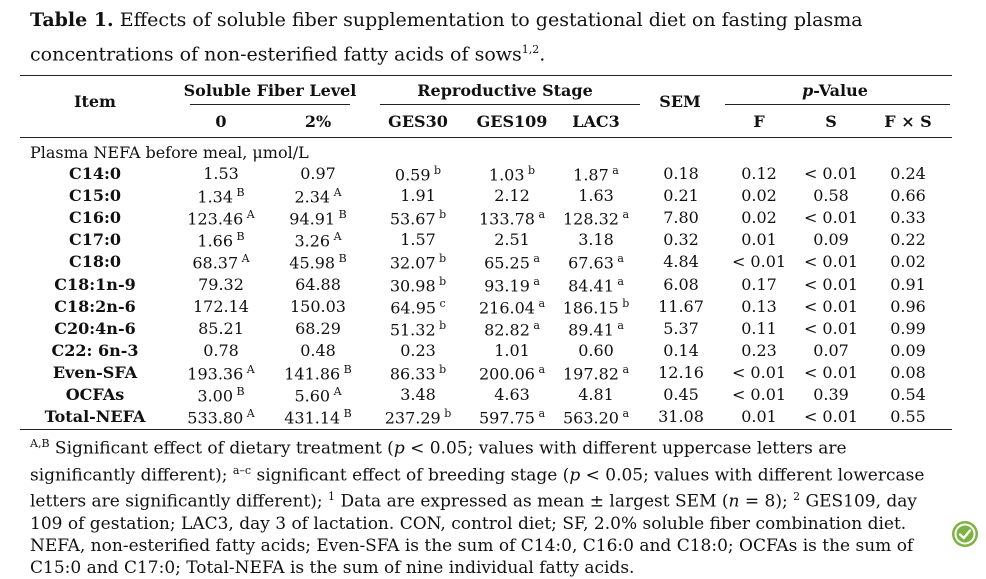  I want to click on cell-value: 82.82, so click(507, 330).